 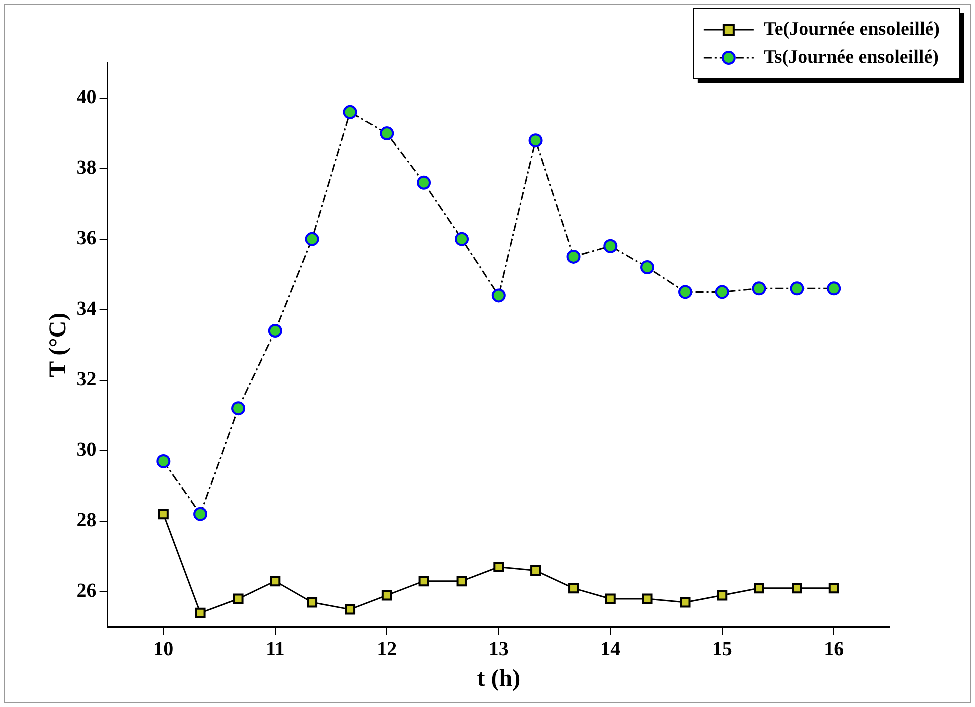 What do you see at coordinates (86, 379) in the screenshot?
I see `y-tick-label: 32` at bounding box center [86, 379].